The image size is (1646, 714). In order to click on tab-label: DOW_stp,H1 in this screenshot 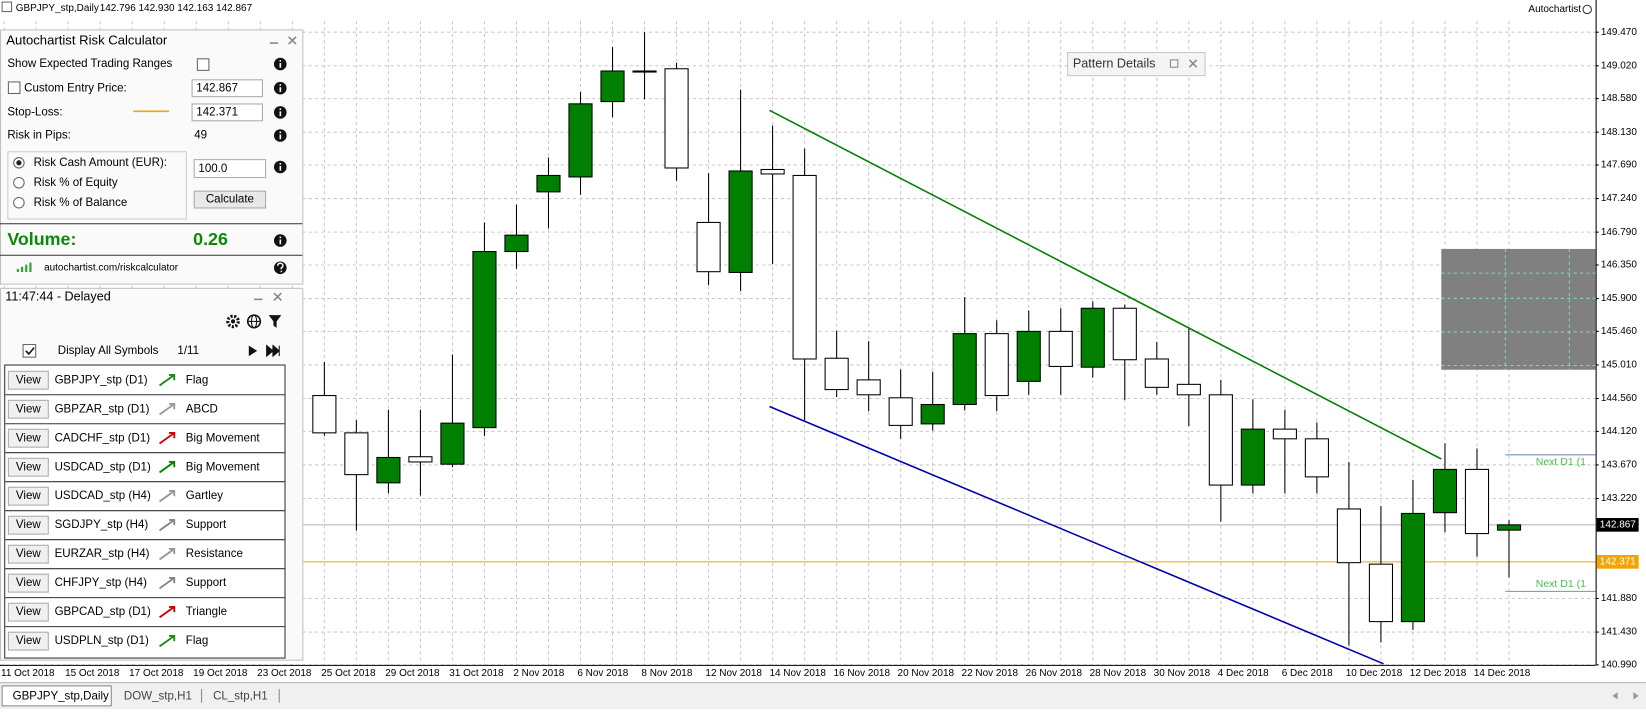, I will do `click(158, 696)`.